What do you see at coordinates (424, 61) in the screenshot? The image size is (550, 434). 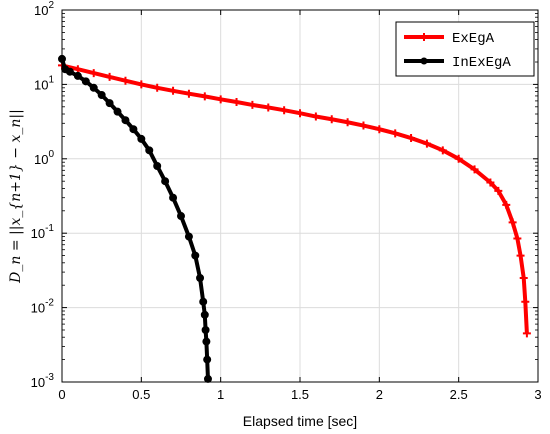 I see `legend-marker-InExEgA` at bounding box center [424, 61].